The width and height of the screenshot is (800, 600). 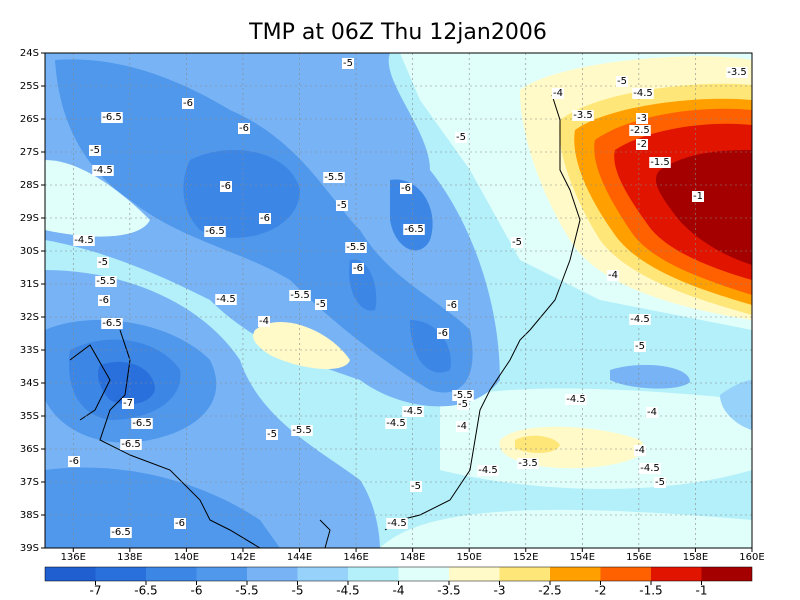 I want to click on contour-label: -1, so click(x=698, y=196).